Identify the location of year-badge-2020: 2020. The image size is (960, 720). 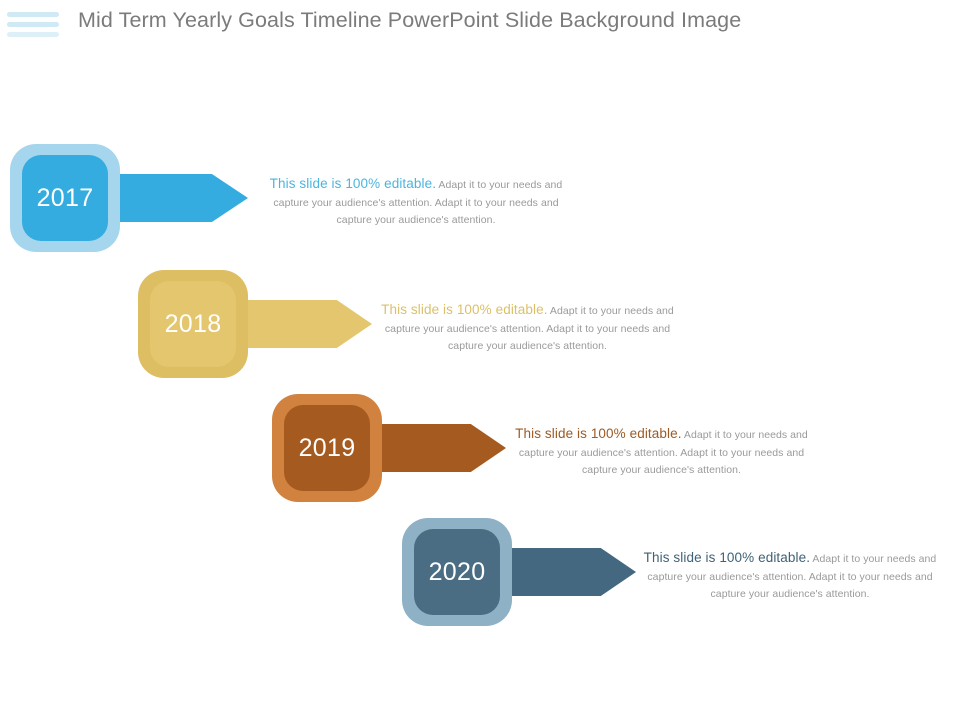
(457, 572).